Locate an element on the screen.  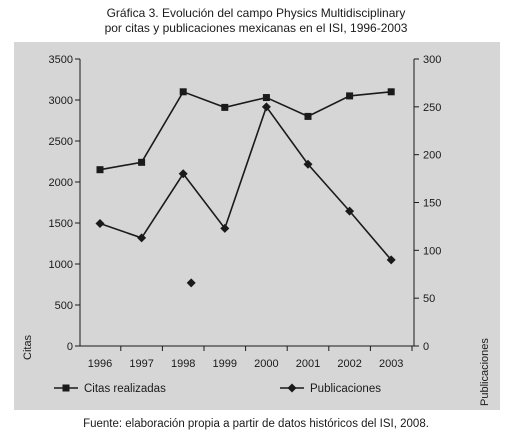
legend-label-publicaciones: Publicaciones is located at coordinates (345, 389).